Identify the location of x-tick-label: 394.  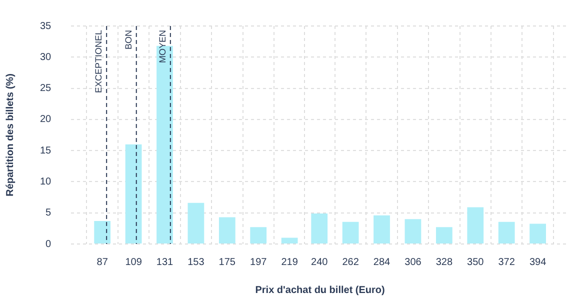
(538, 262).